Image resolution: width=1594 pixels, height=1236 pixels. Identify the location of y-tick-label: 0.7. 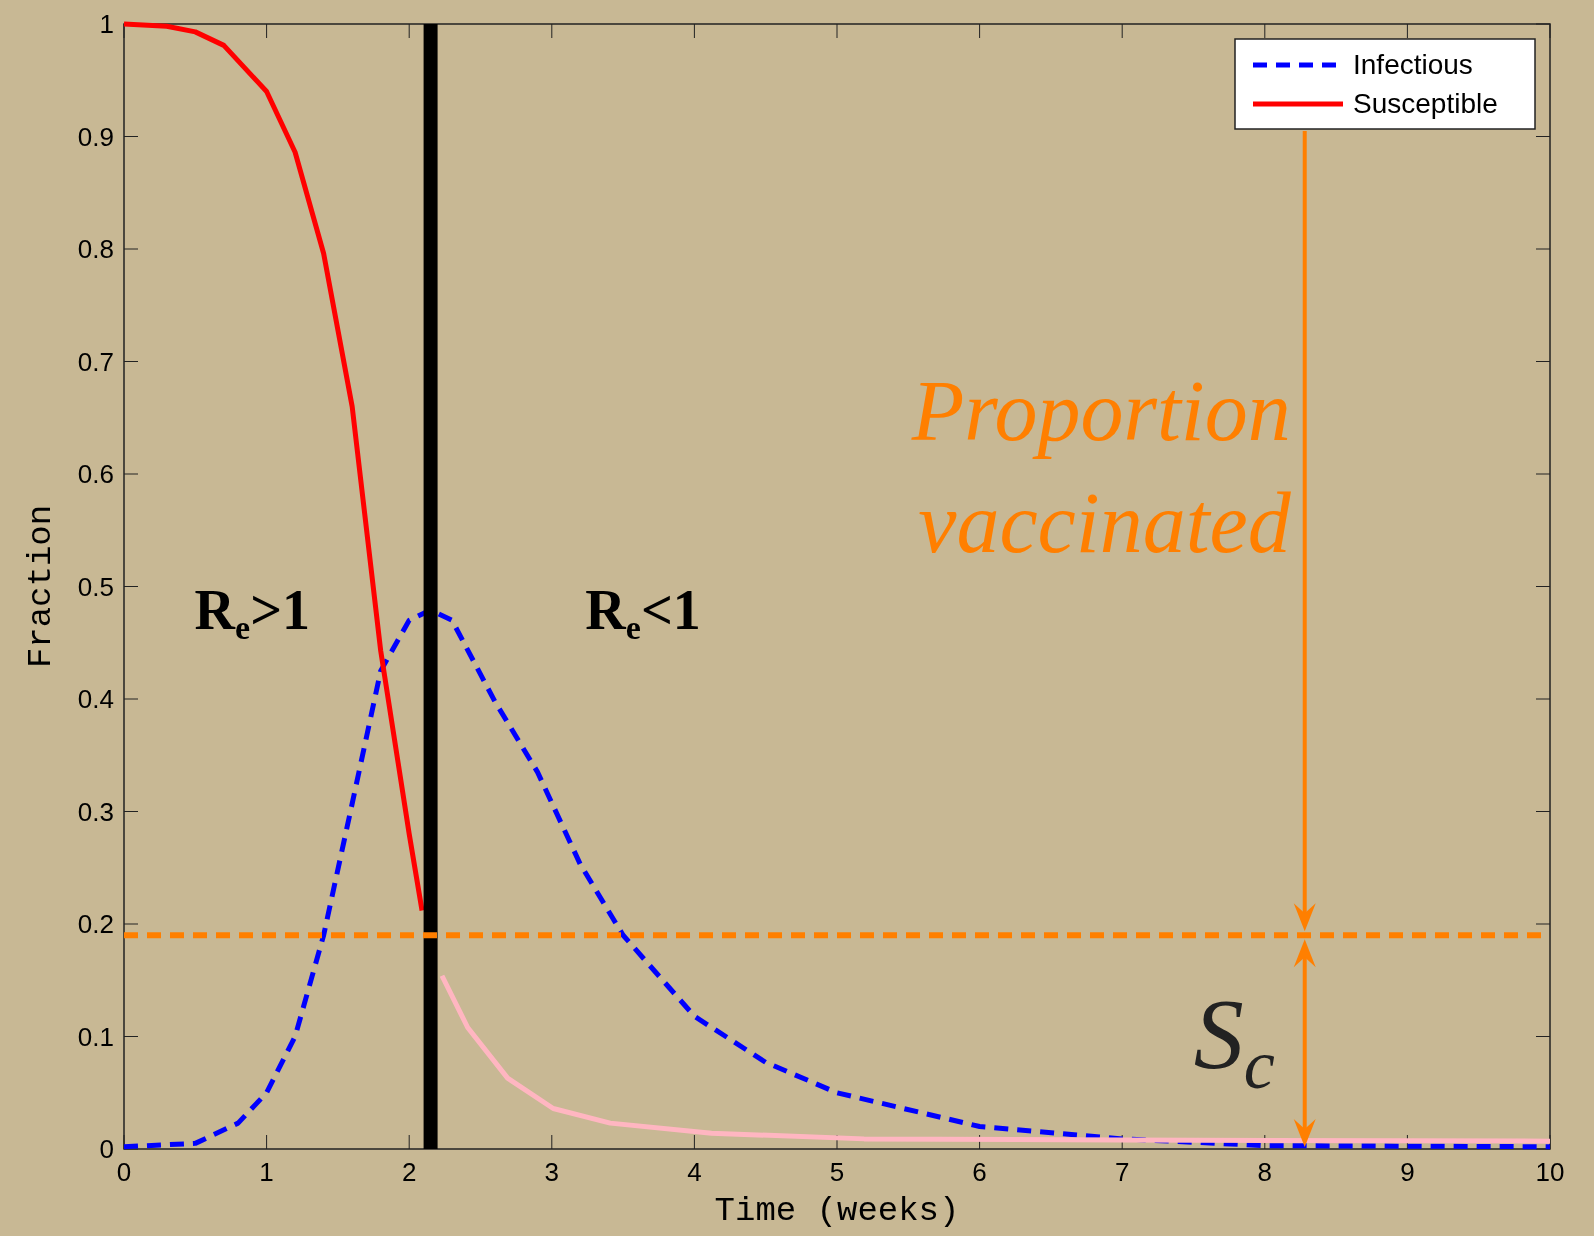
(95, 361).